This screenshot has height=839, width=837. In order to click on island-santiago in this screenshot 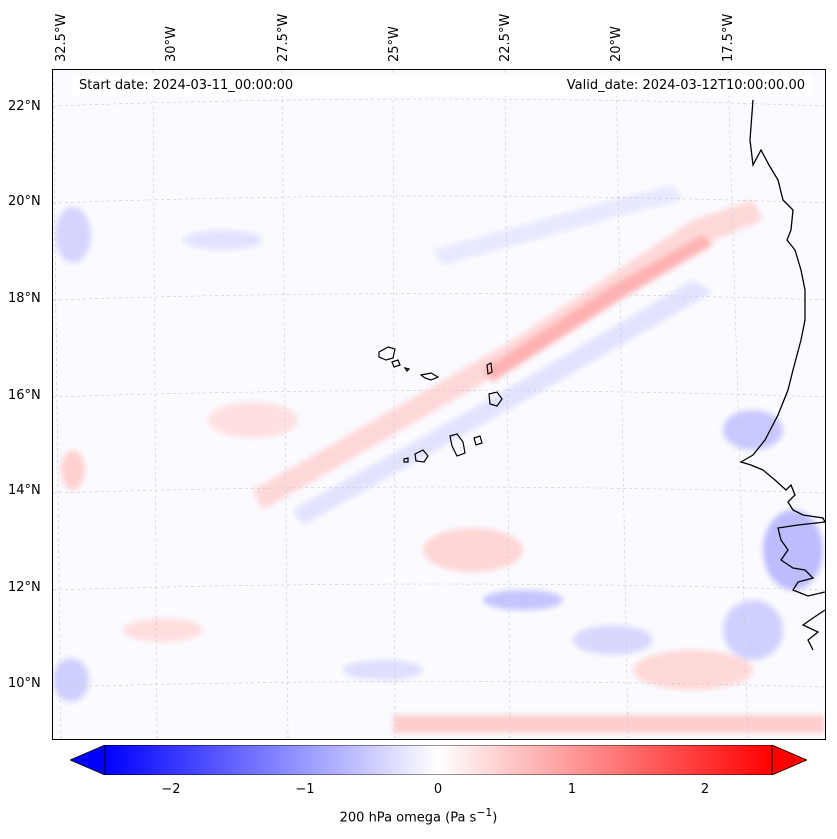, I will do `click(457, 445)`.